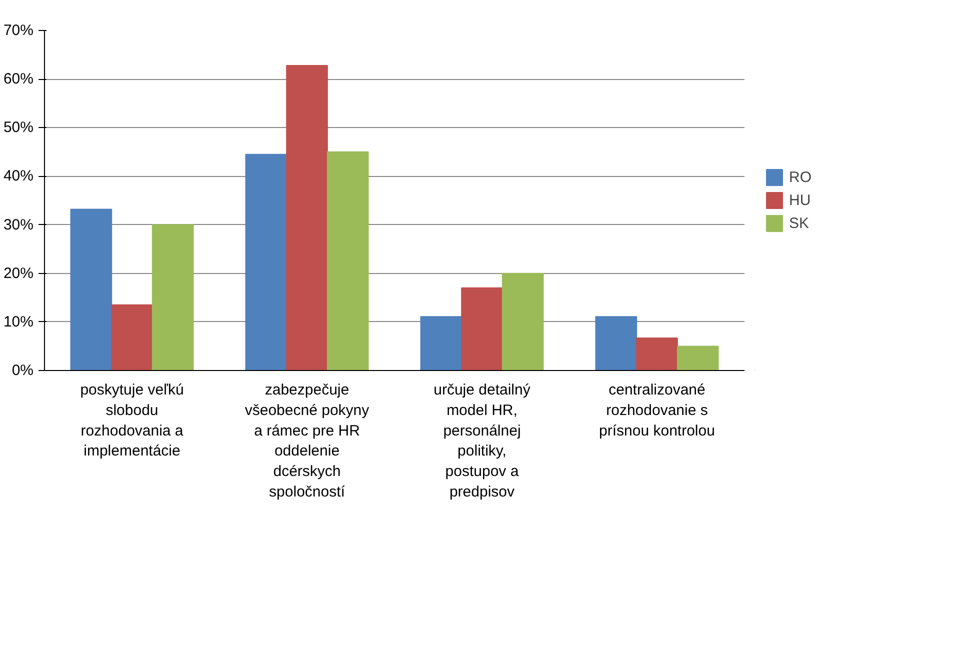 The height and width of the screenshot is (646, 958). Describe the element at coordinates (18, 79) in the screenshot. I see `y-tick-label: 60%` at that location.